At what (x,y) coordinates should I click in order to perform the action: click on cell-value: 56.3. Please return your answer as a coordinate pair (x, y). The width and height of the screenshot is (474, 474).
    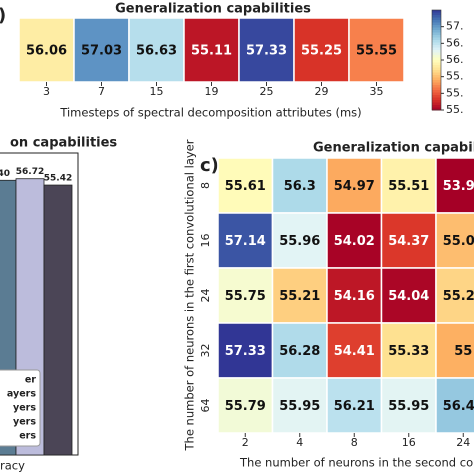
    Looking at the image, I should click on (300, 186).